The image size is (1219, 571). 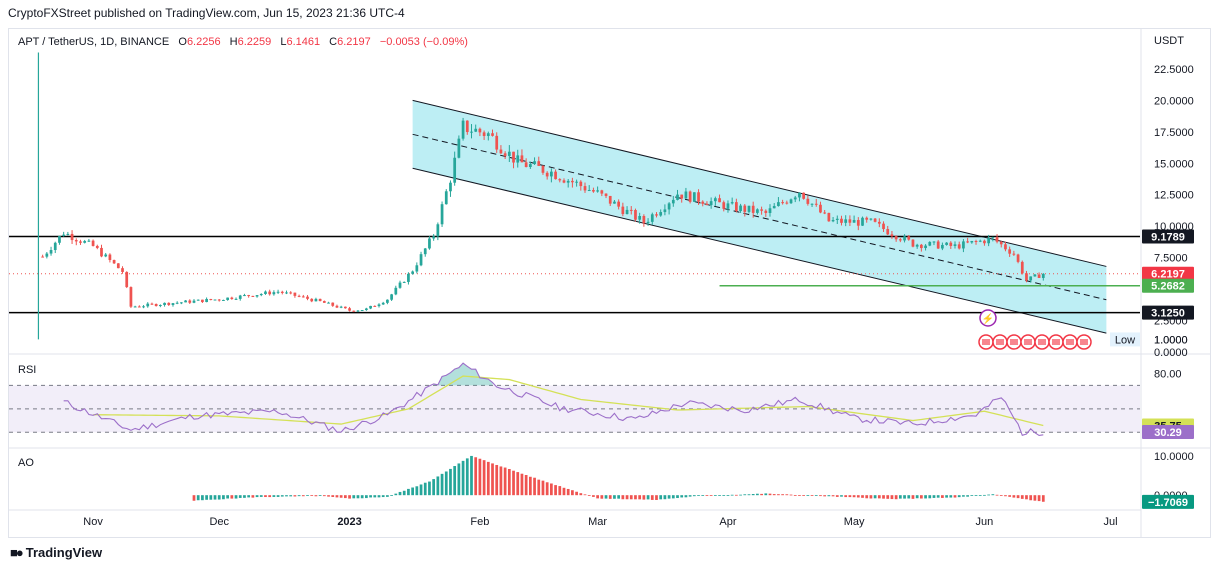 I want to click on ao-value-label-bg, so click(x=1168, y=501).